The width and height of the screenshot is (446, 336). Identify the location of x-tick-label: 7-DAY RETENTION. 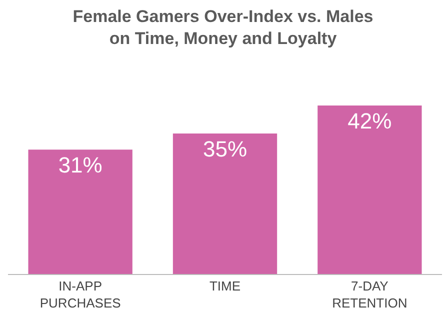
(370, 294).